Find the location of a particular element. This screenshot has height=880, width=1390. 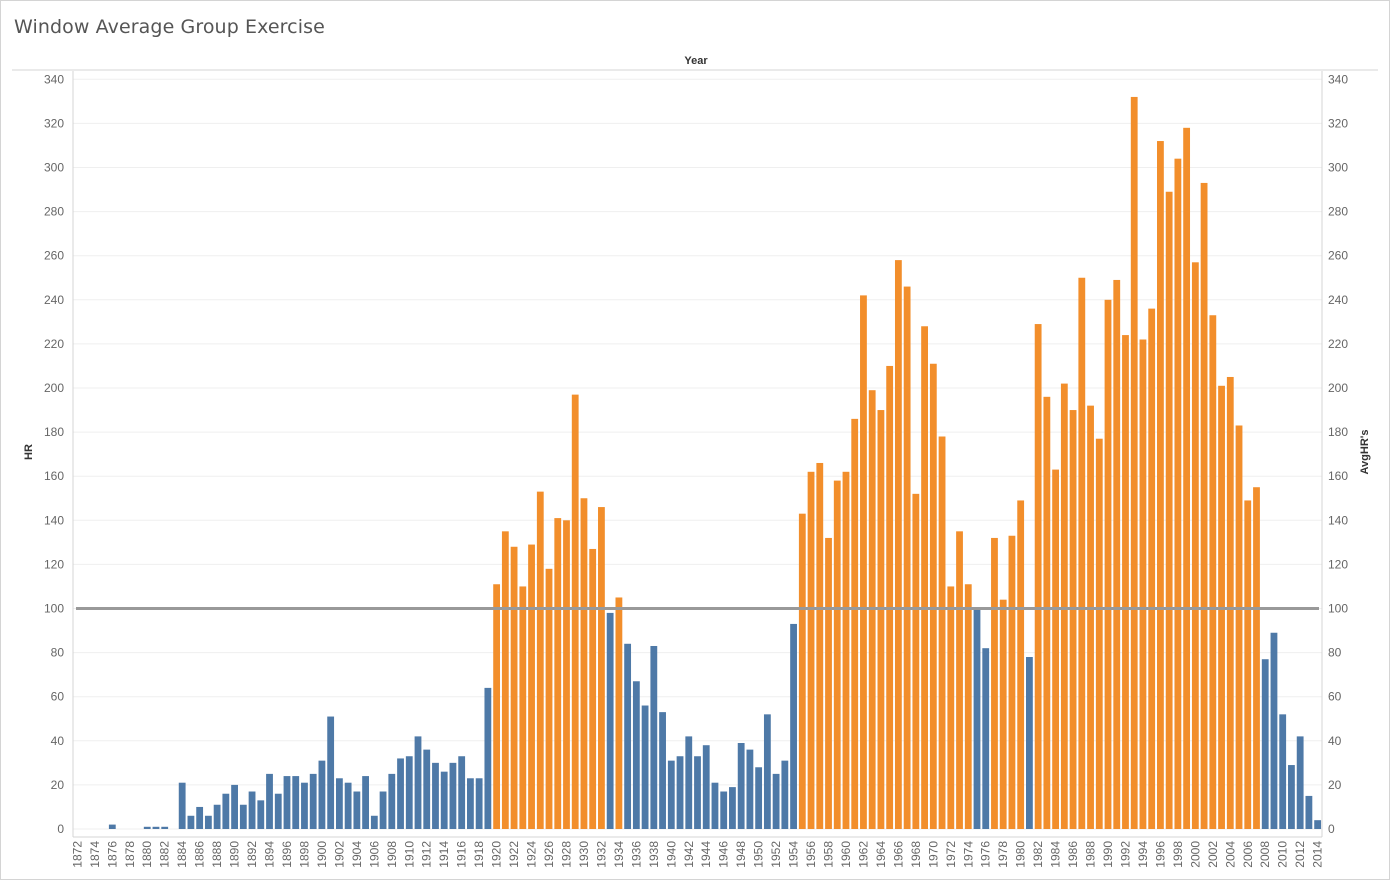

y-axis-title-right: AvgHR's is located at coordinates (1365, 452).